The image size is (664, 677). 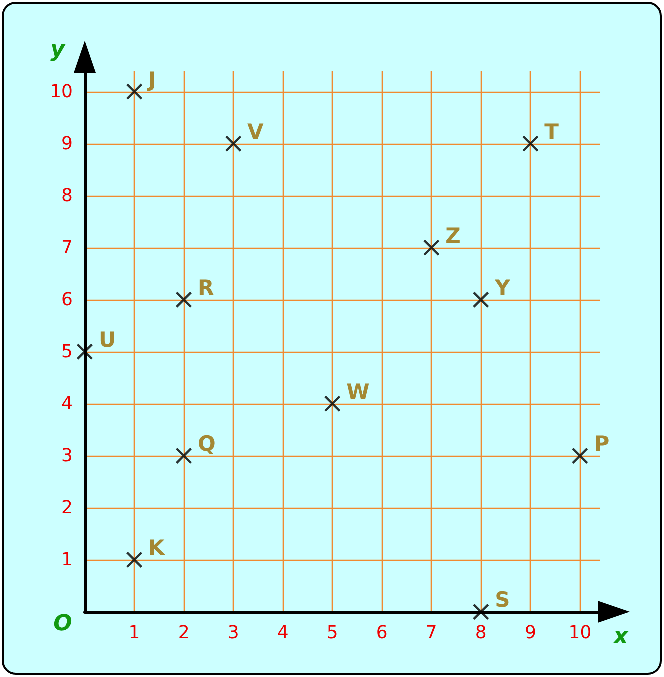 What do you see at coordinates (621, 637) in the screenshot?
I see `x-axis-title: x` at bounding box center [621, 637].